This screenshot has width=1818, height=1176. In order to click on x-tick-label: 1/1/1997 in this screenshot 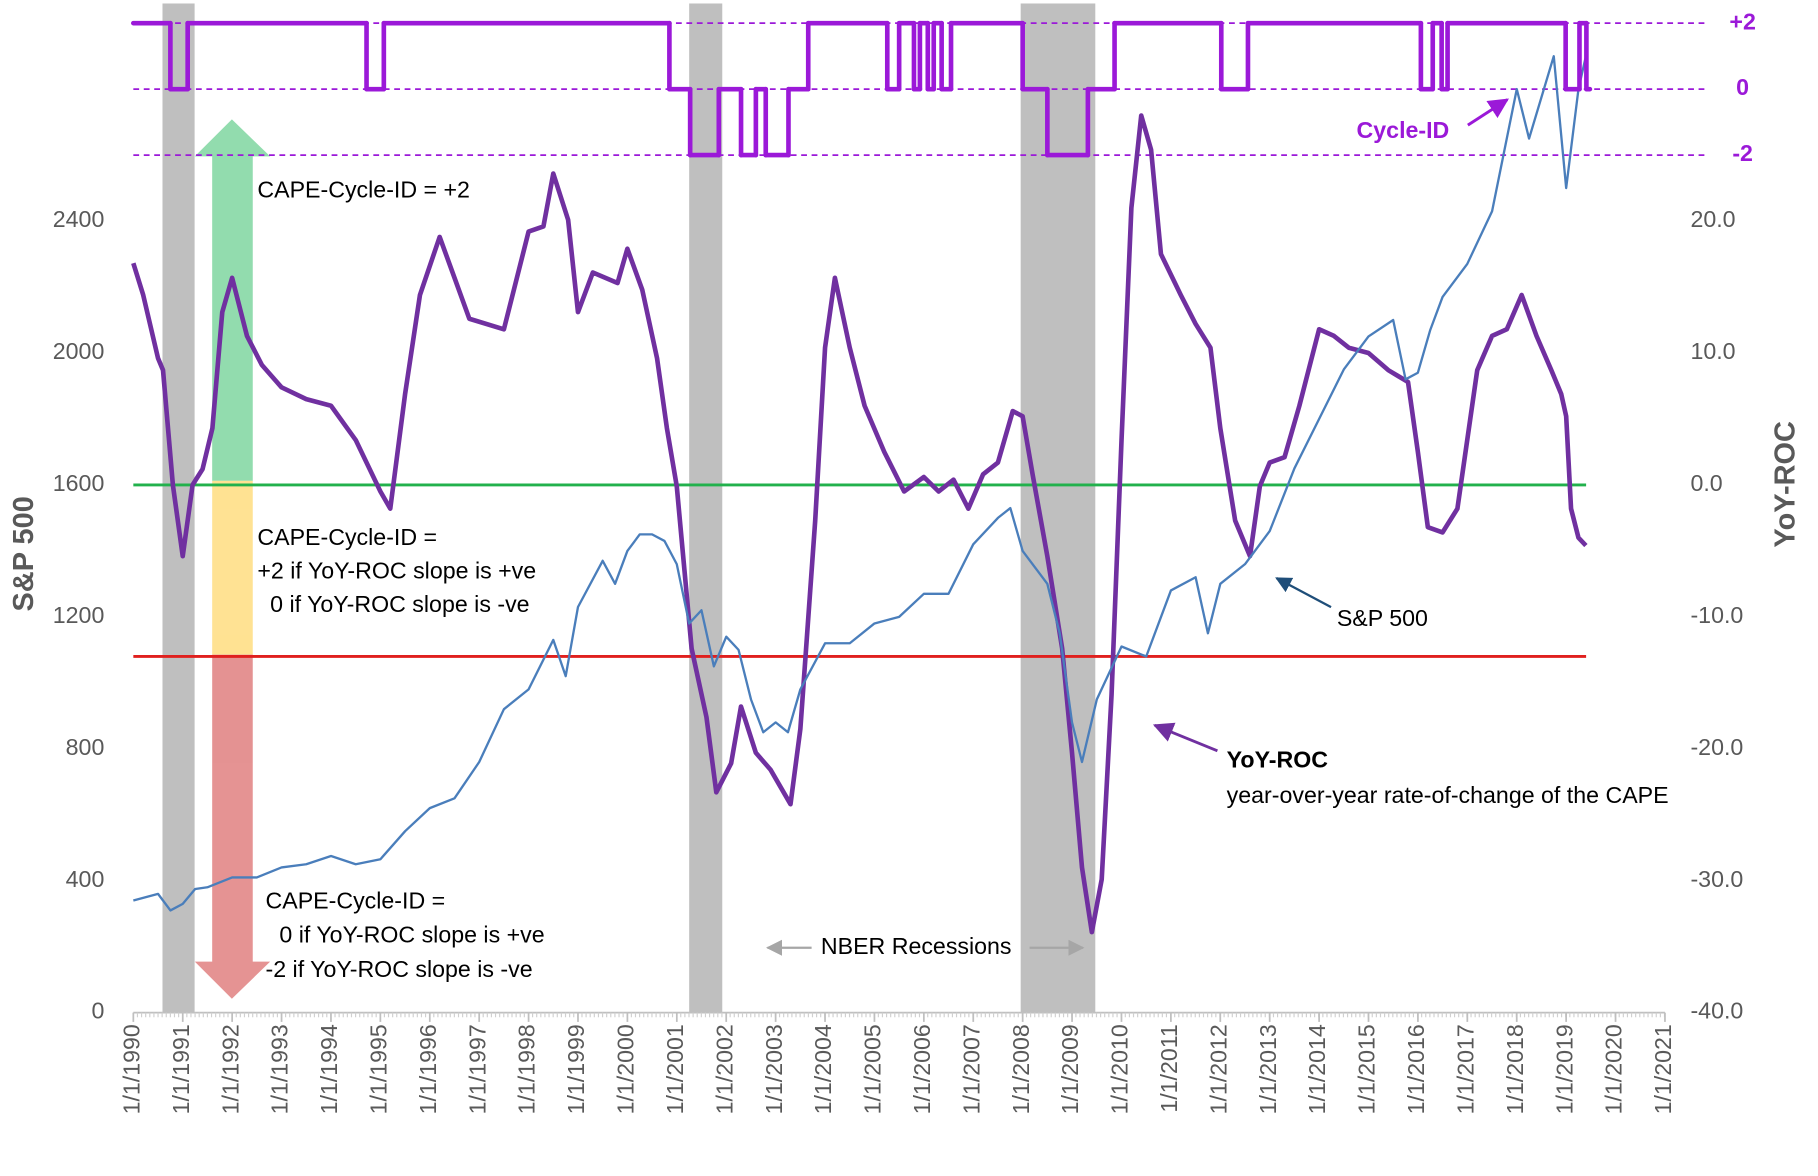, I will do `click(477, 1069)`.